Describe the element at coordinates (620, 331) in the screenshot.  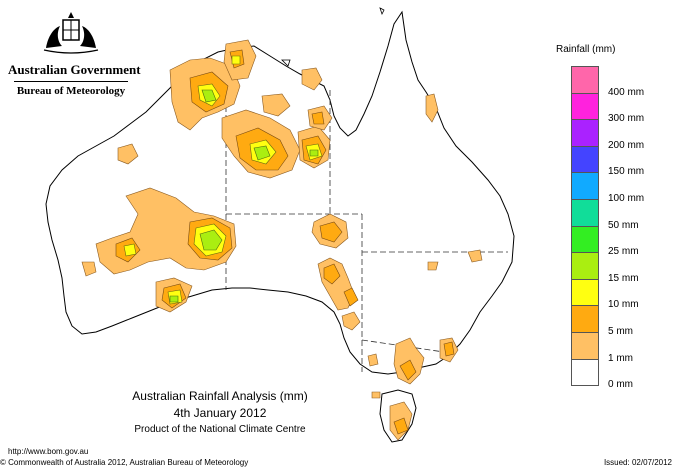
I see `legend-label: 5 mm` at that location.